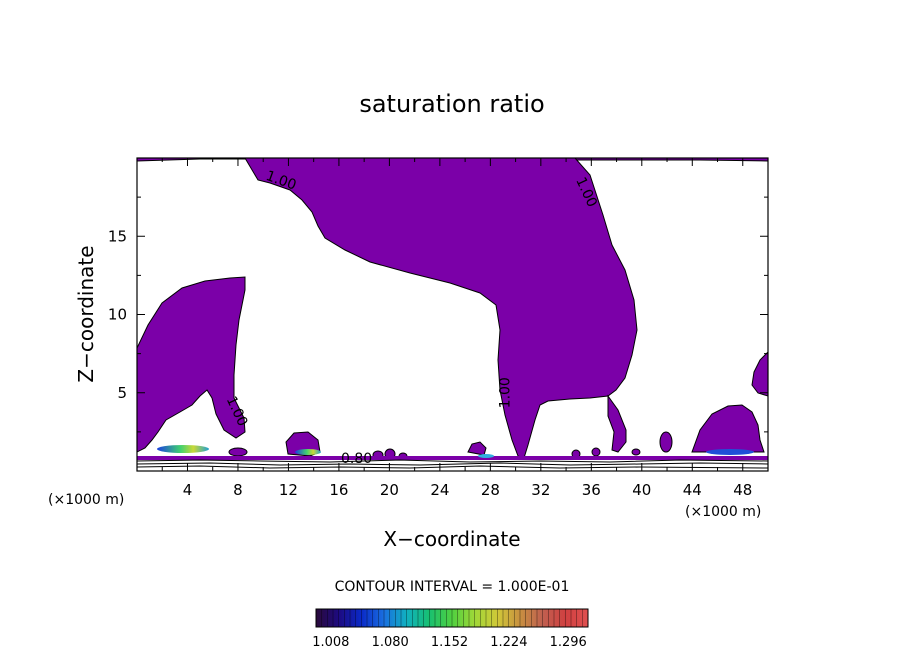  Describe the element at coordinates (183, 449) in the screenshot. I see `hotspot-5km` at that location.